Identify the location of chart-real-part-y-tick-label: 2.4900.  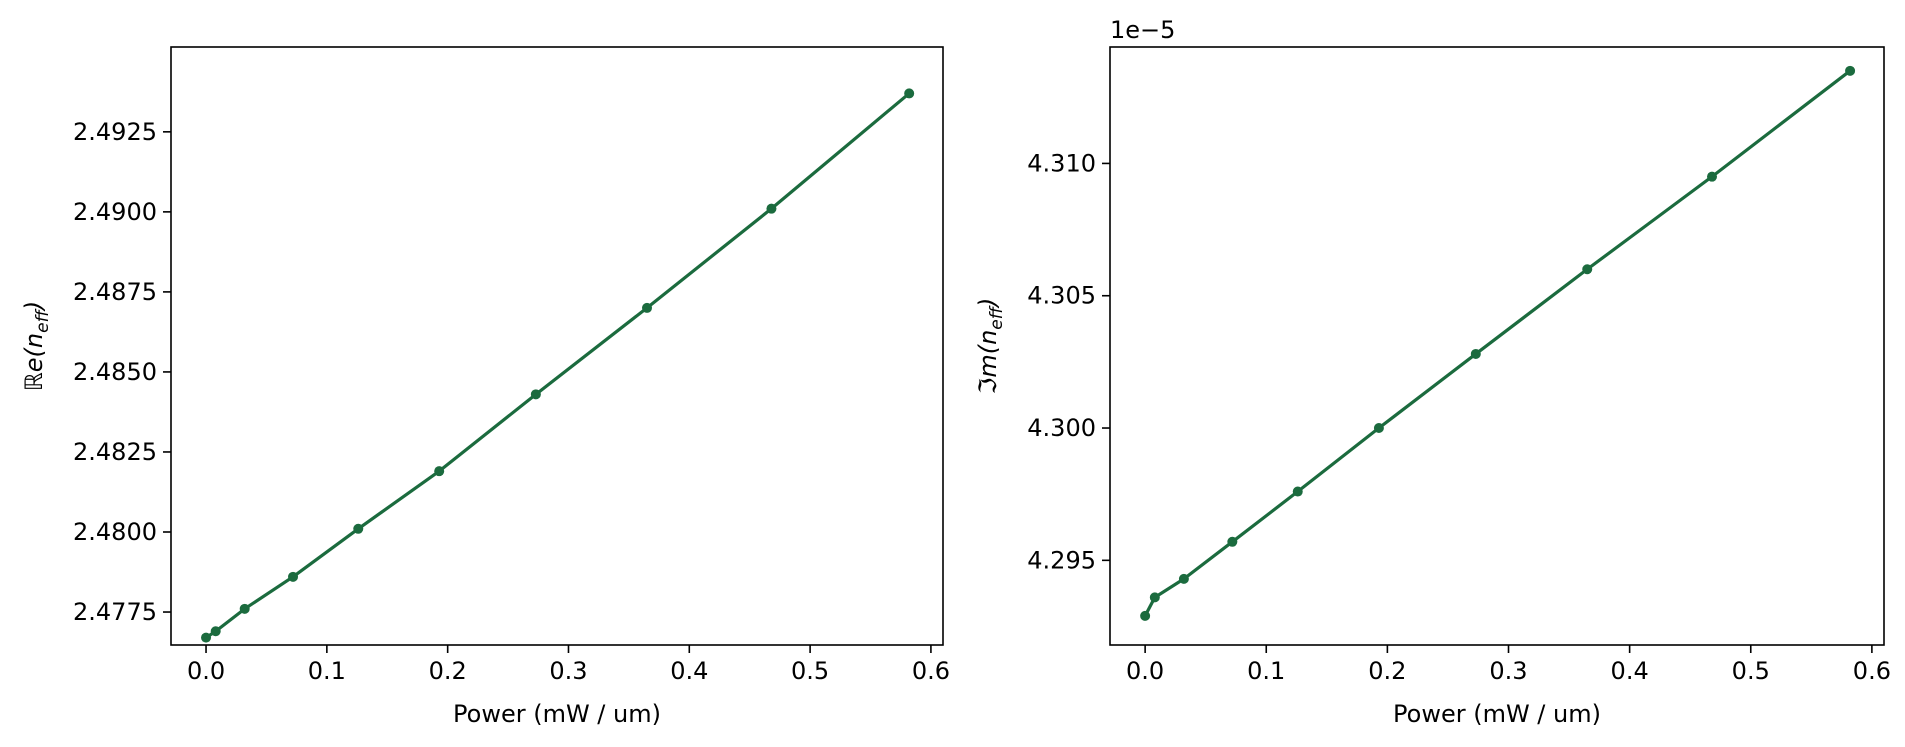
(115, 212).